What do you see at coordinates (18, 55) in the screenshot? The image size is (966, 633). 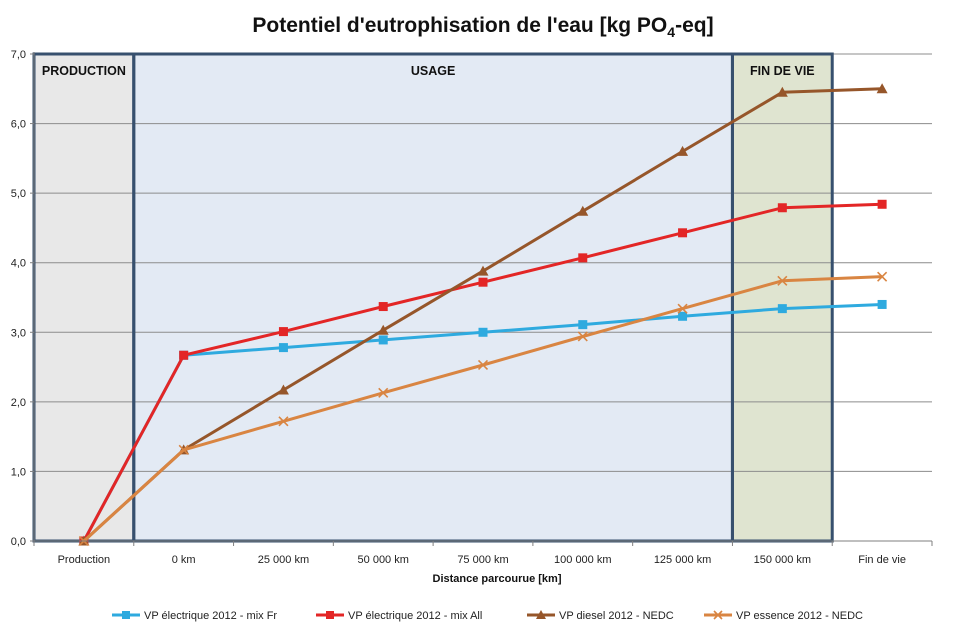 I see `y-tick-label: 7,0` at bounding box center [18, 55].